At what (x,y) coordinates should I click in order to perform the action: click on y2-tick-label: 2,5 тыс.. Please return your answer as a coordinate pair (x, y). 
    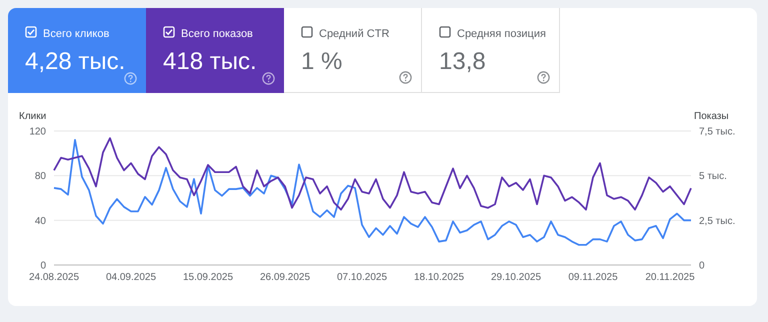
    Looking at the image, I should click on (717, 221).